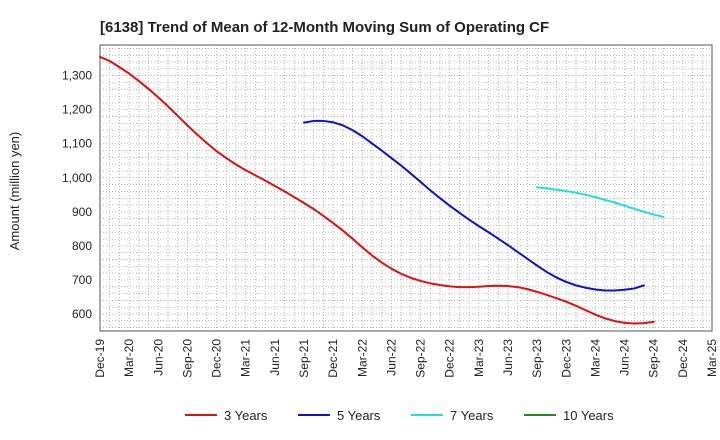 This screenshot has height=440, width=720. What do you see at coordinates (600, 202) in the screenshot?
I see `series-line-7-years` at bounding box center [600, 202].